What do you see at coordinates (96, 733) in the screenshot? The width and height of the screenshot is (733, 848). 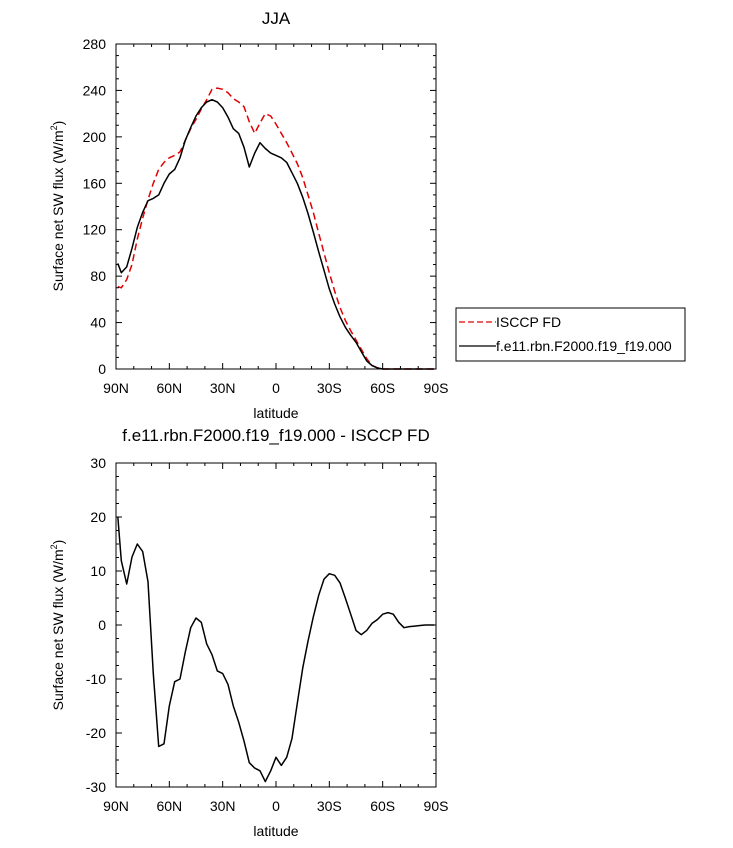 I see `bottom-y-tick-label: -20` at bounding box center [96, 733].